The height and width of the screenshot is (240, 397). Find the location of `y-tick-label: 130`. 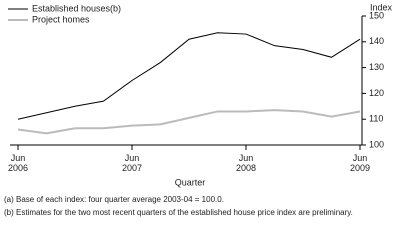

y-tick-label: 130 is located at coordinates (376, 67).